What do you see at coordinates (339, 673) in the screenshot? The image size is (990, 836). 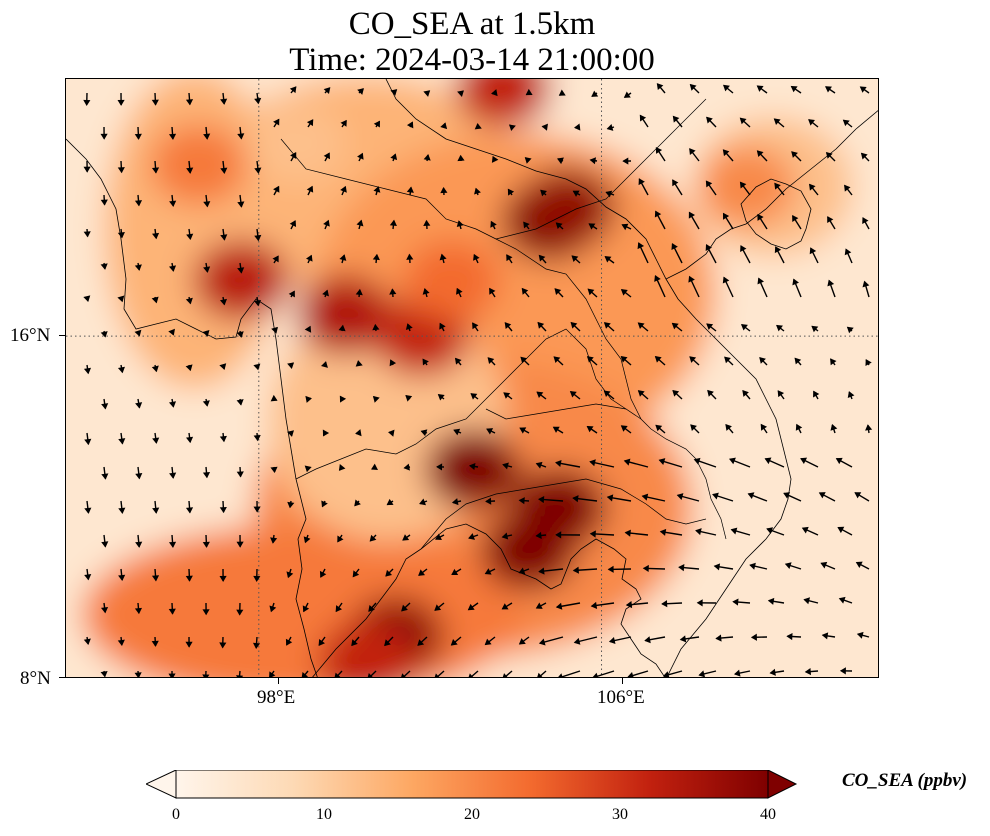 I see `wind-vector` at bounding box center [339, 673].